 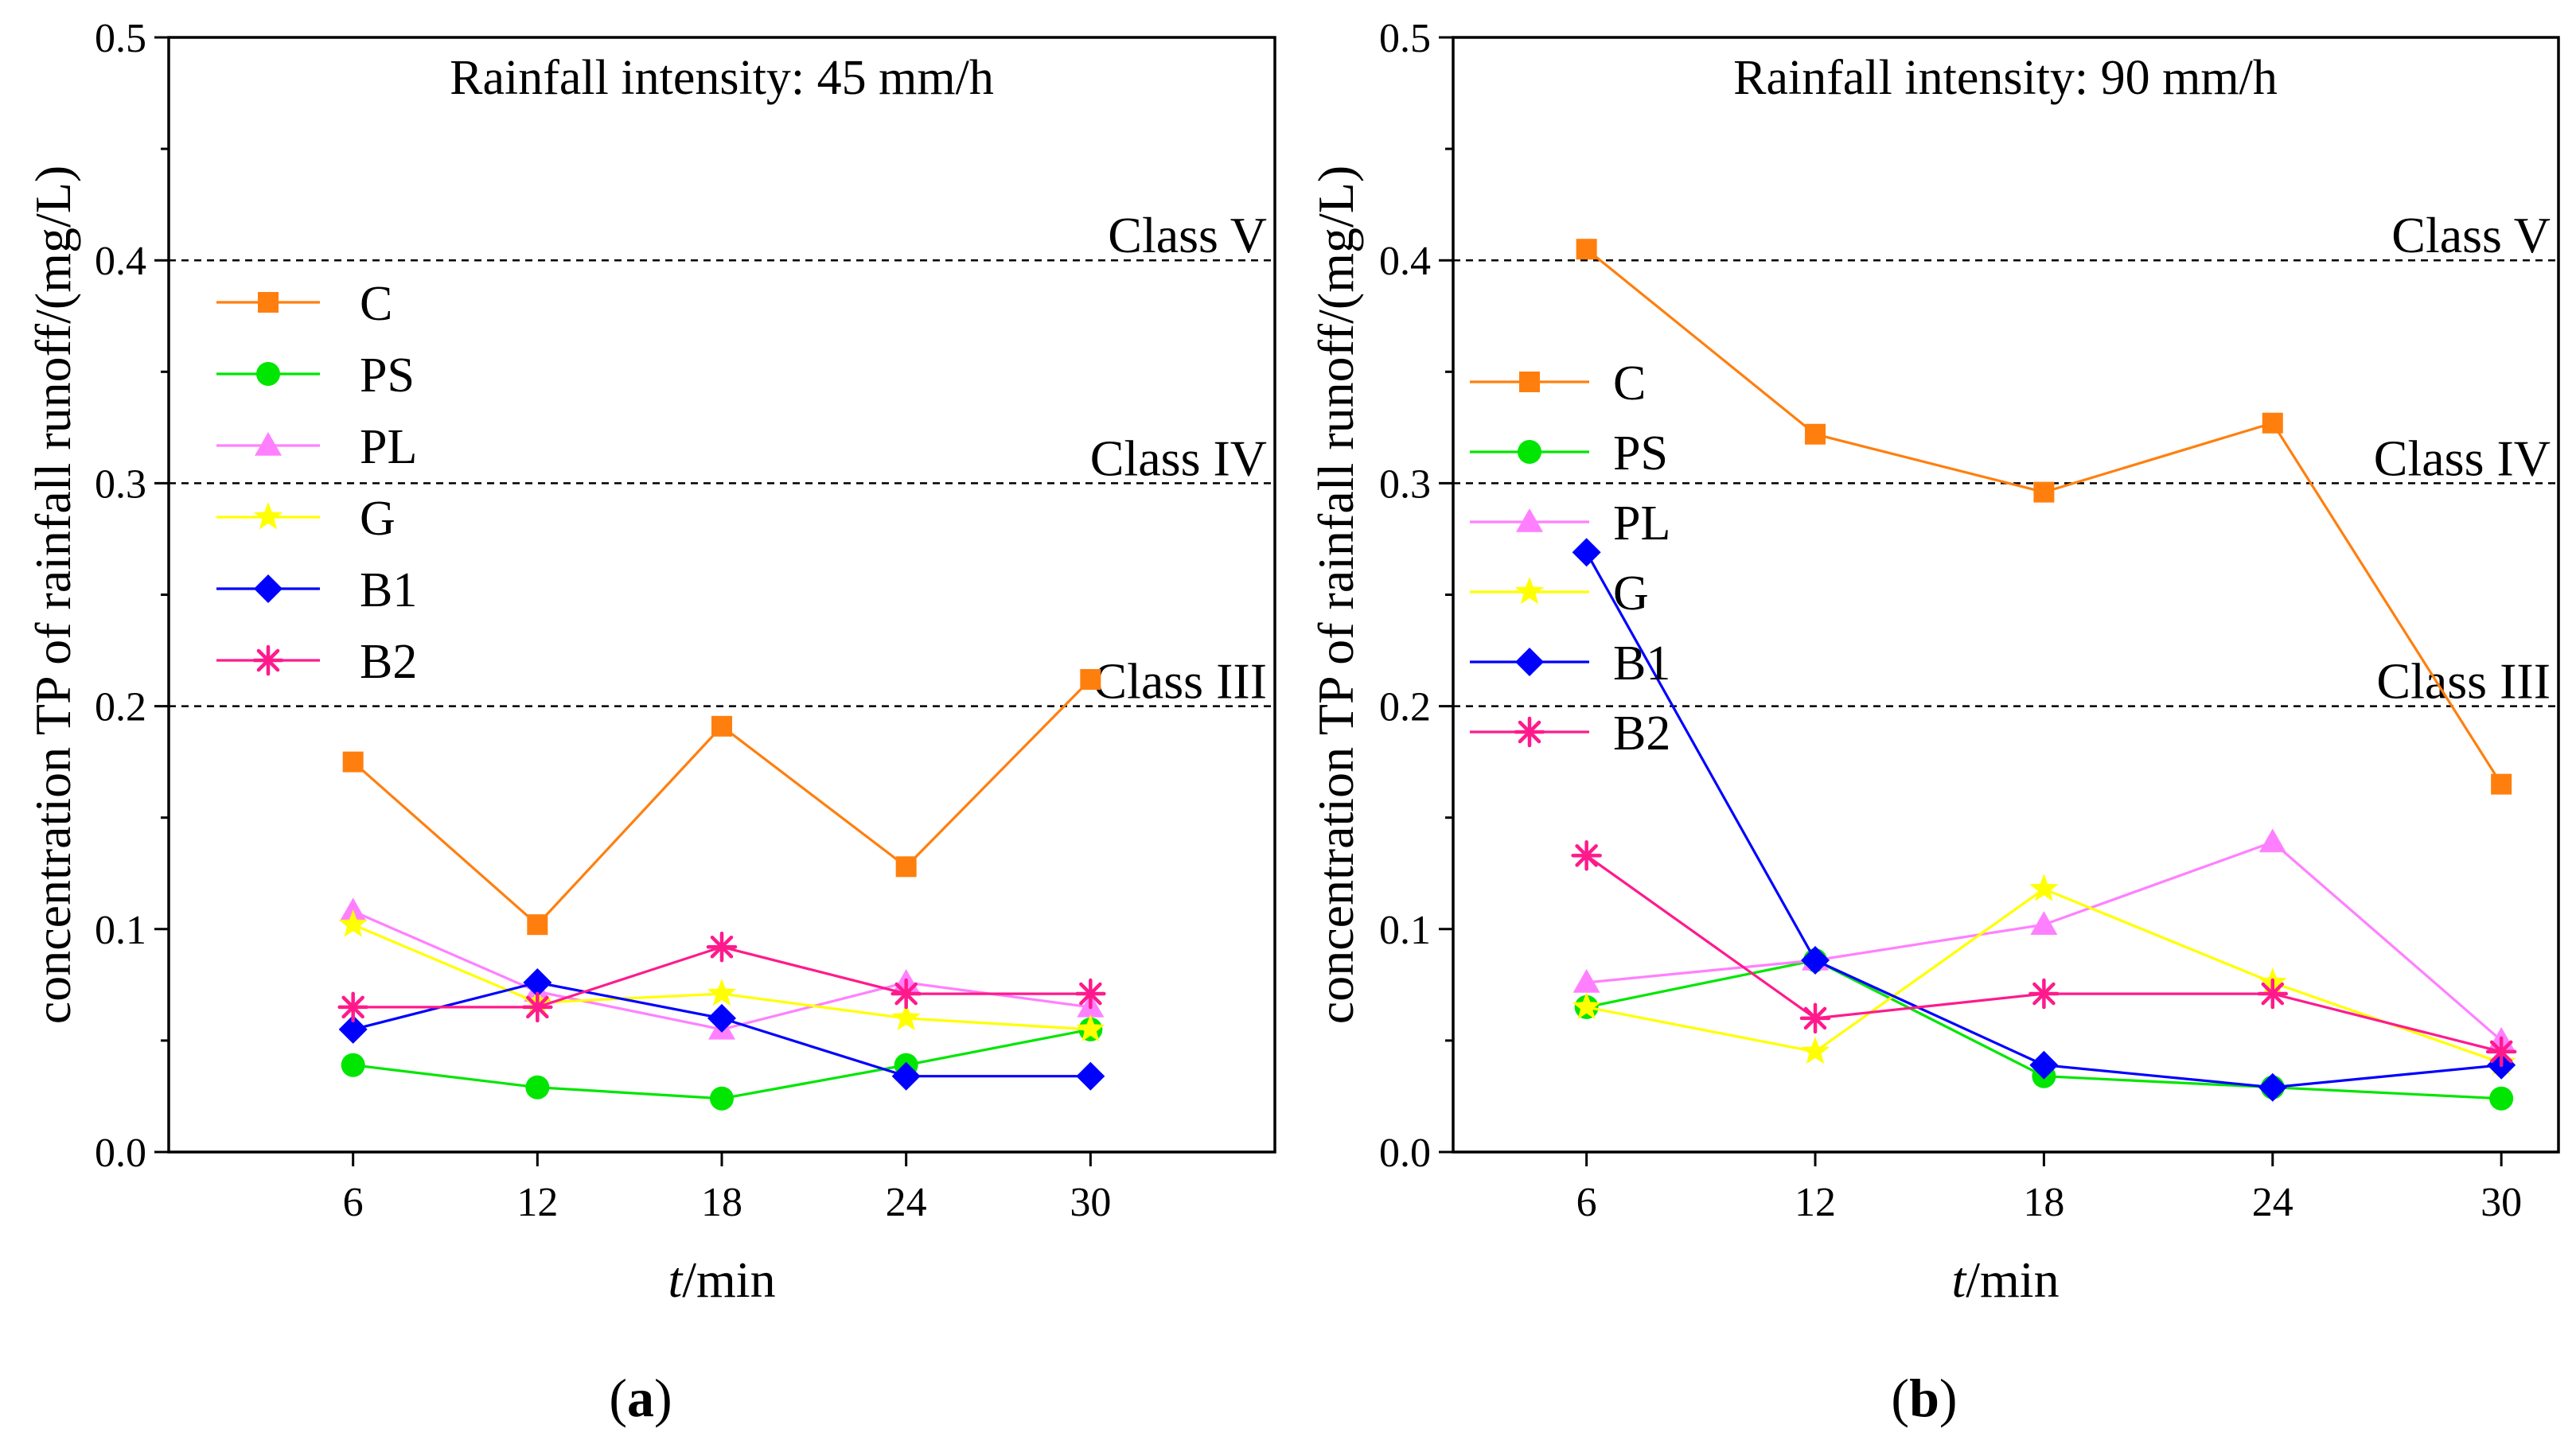 I want to click on y-tick-label: 0.0, so click(x=120, y=1153).